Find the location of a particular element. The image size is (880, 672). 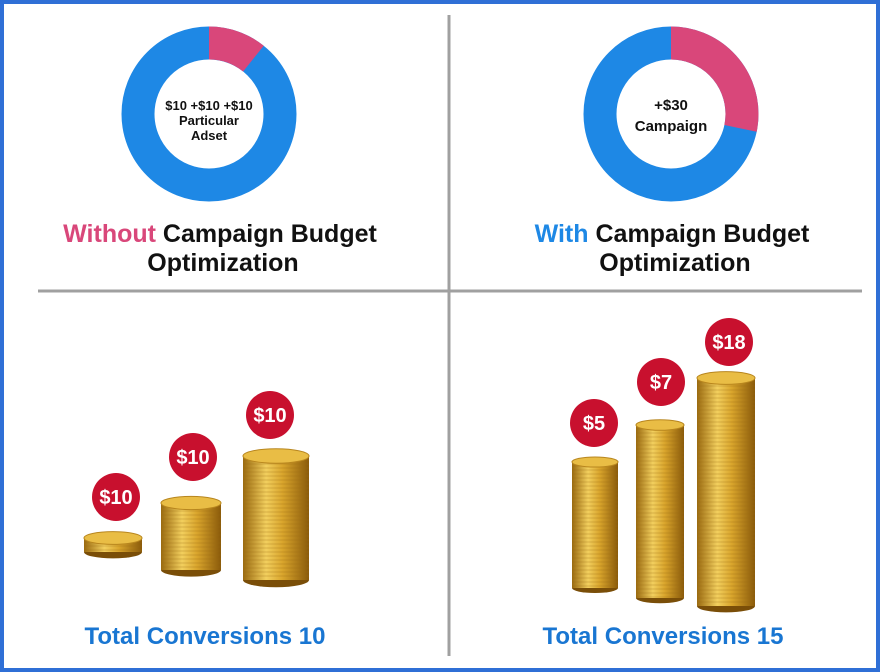

total: Total Conversions 15 is located at coordinates (663, 636).